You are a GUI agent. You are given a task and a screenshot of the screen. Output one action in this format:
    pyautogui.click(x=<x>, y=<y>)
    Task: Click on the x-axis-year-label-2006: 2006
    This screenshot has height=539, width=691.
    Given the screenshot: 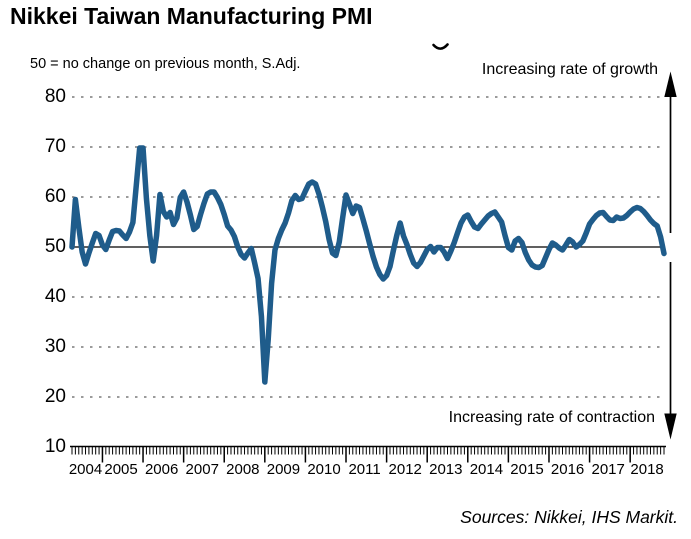 What is the action you would take?
    pyautogui.click(x=161, y=469)
    